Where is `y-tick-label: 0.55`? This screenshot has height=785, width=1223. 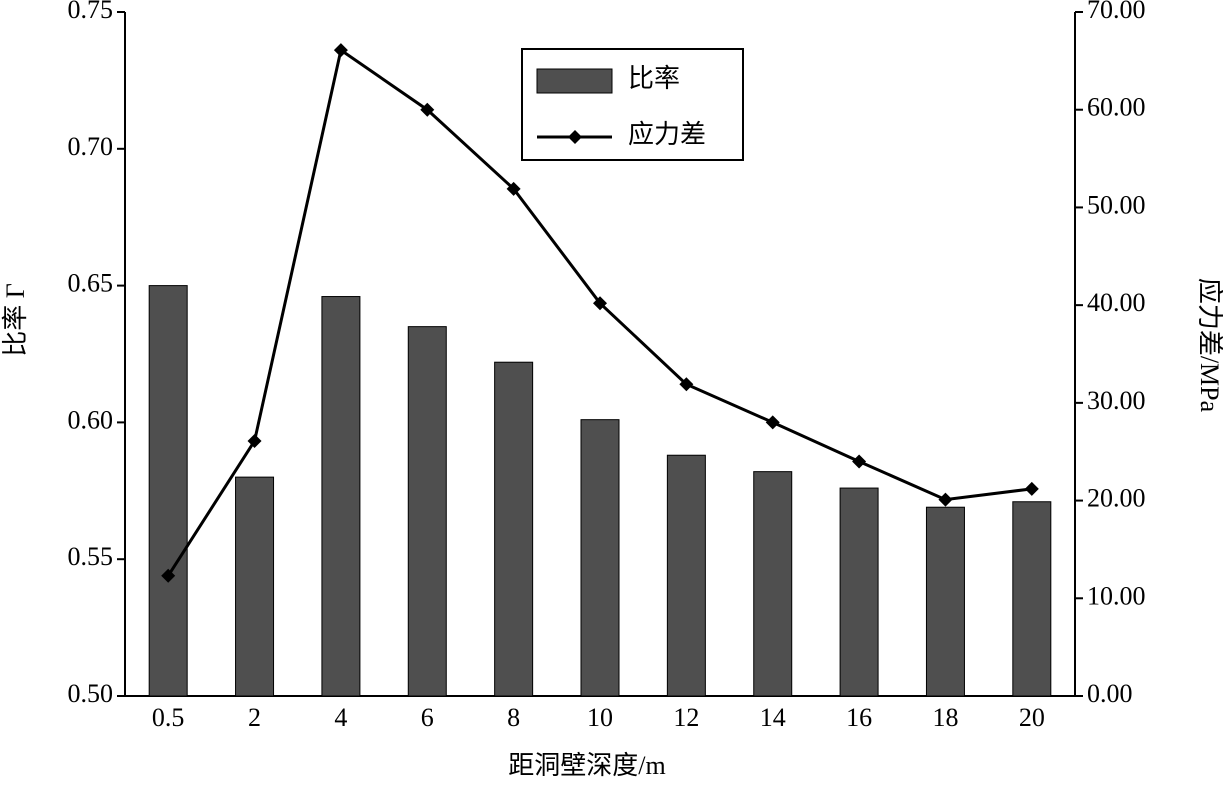
y-tick-label: 0.55 is located at coordinates (91, 556).